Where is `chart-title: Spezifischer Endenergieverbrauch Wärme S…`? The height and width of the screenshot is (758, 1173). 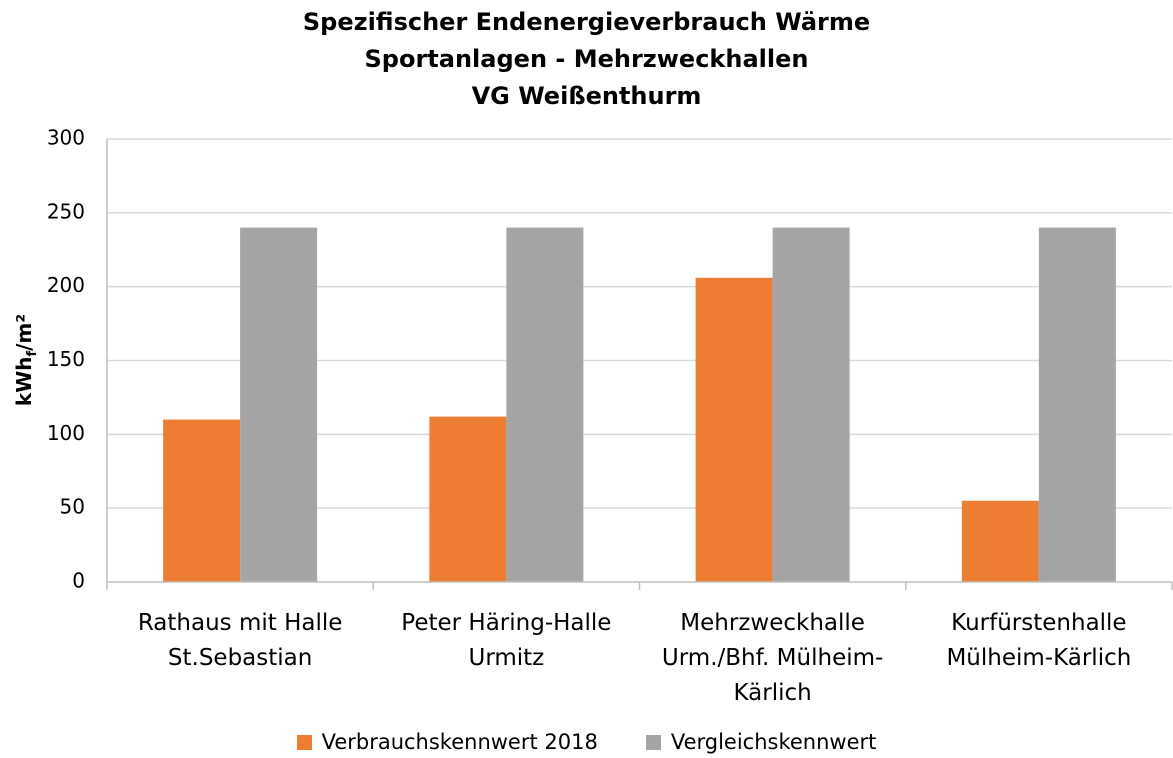
chart-title: Spezifischer Endenergieverbrauch Wärme S… is located at coordinates (586, 59).